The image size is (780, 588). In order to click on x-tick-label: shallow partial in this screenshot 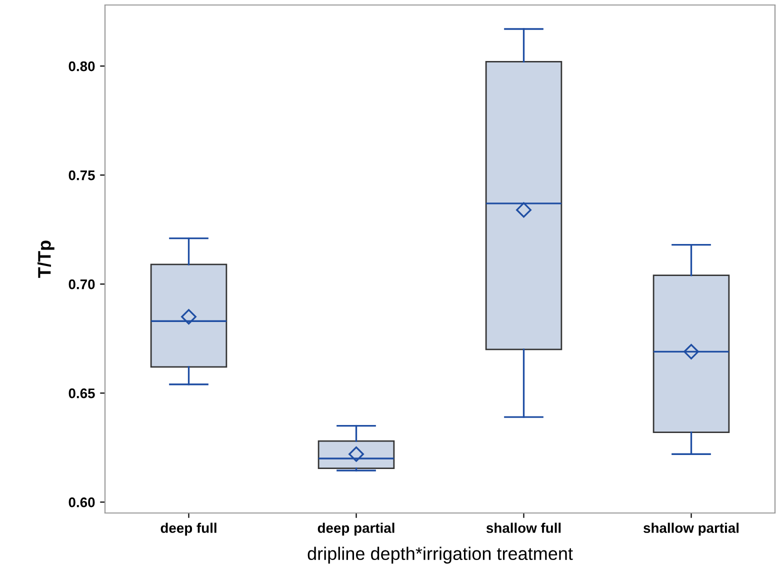, I will do `click(691, 529)`.